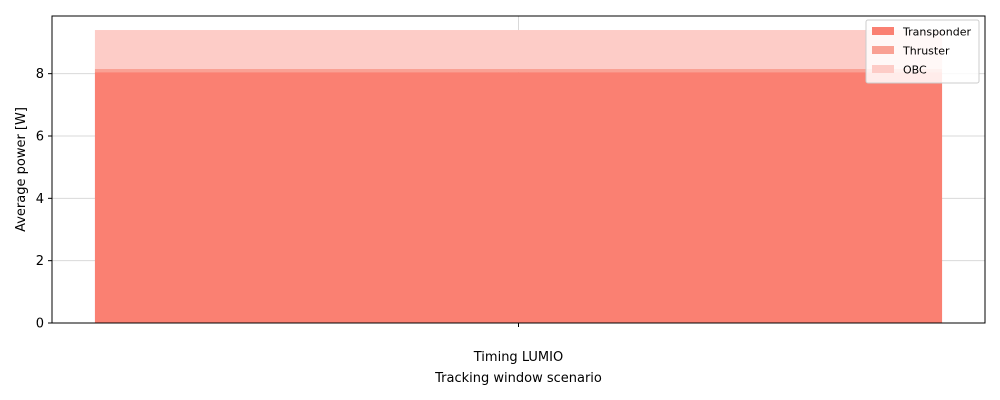 This screenshot has width=1000, height=400. What do you see at coordinates (518, 378) in the screenshot?
I see `x-axis-title: Tracking window scenario` at bounding box center [518, 378].